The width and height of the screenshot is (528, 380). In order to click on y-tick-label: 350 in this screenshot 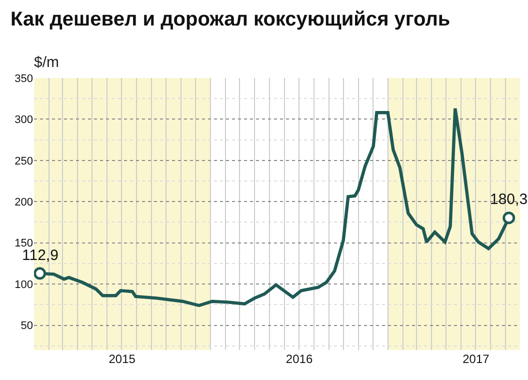, I will do `click(23, 78)`.